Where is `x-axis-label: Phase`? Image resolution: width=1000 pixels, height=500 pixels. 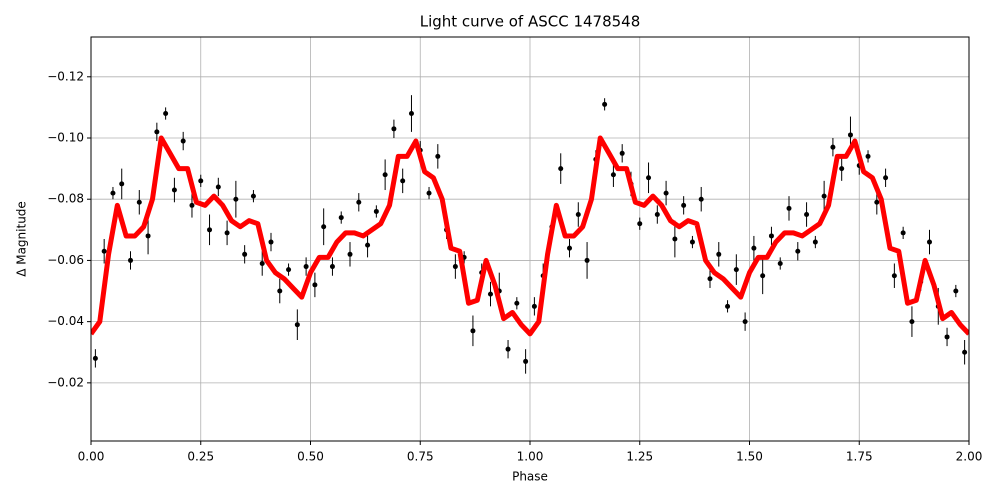
x-axis-label: Phase is located at coordinates (530, 477).